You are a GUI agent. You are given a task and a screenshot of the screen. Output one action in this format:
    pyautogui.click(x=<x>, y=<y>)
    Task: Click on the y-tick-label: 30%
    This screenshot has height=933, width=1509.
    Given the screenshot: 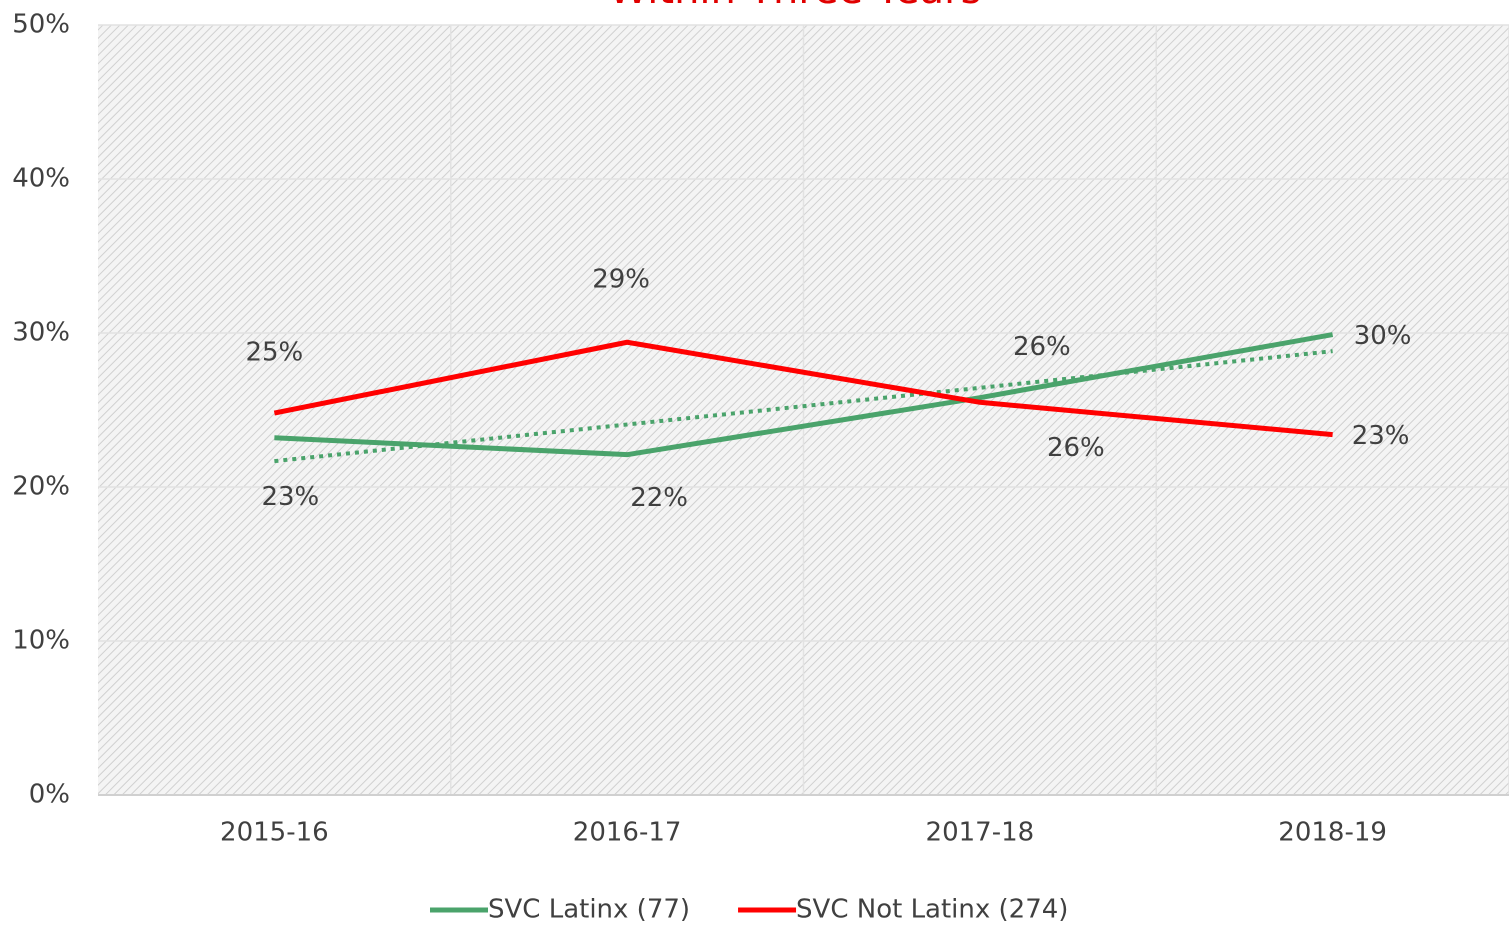 What is the action you would take?
    pyautogui.click(x=41, y=333)
    